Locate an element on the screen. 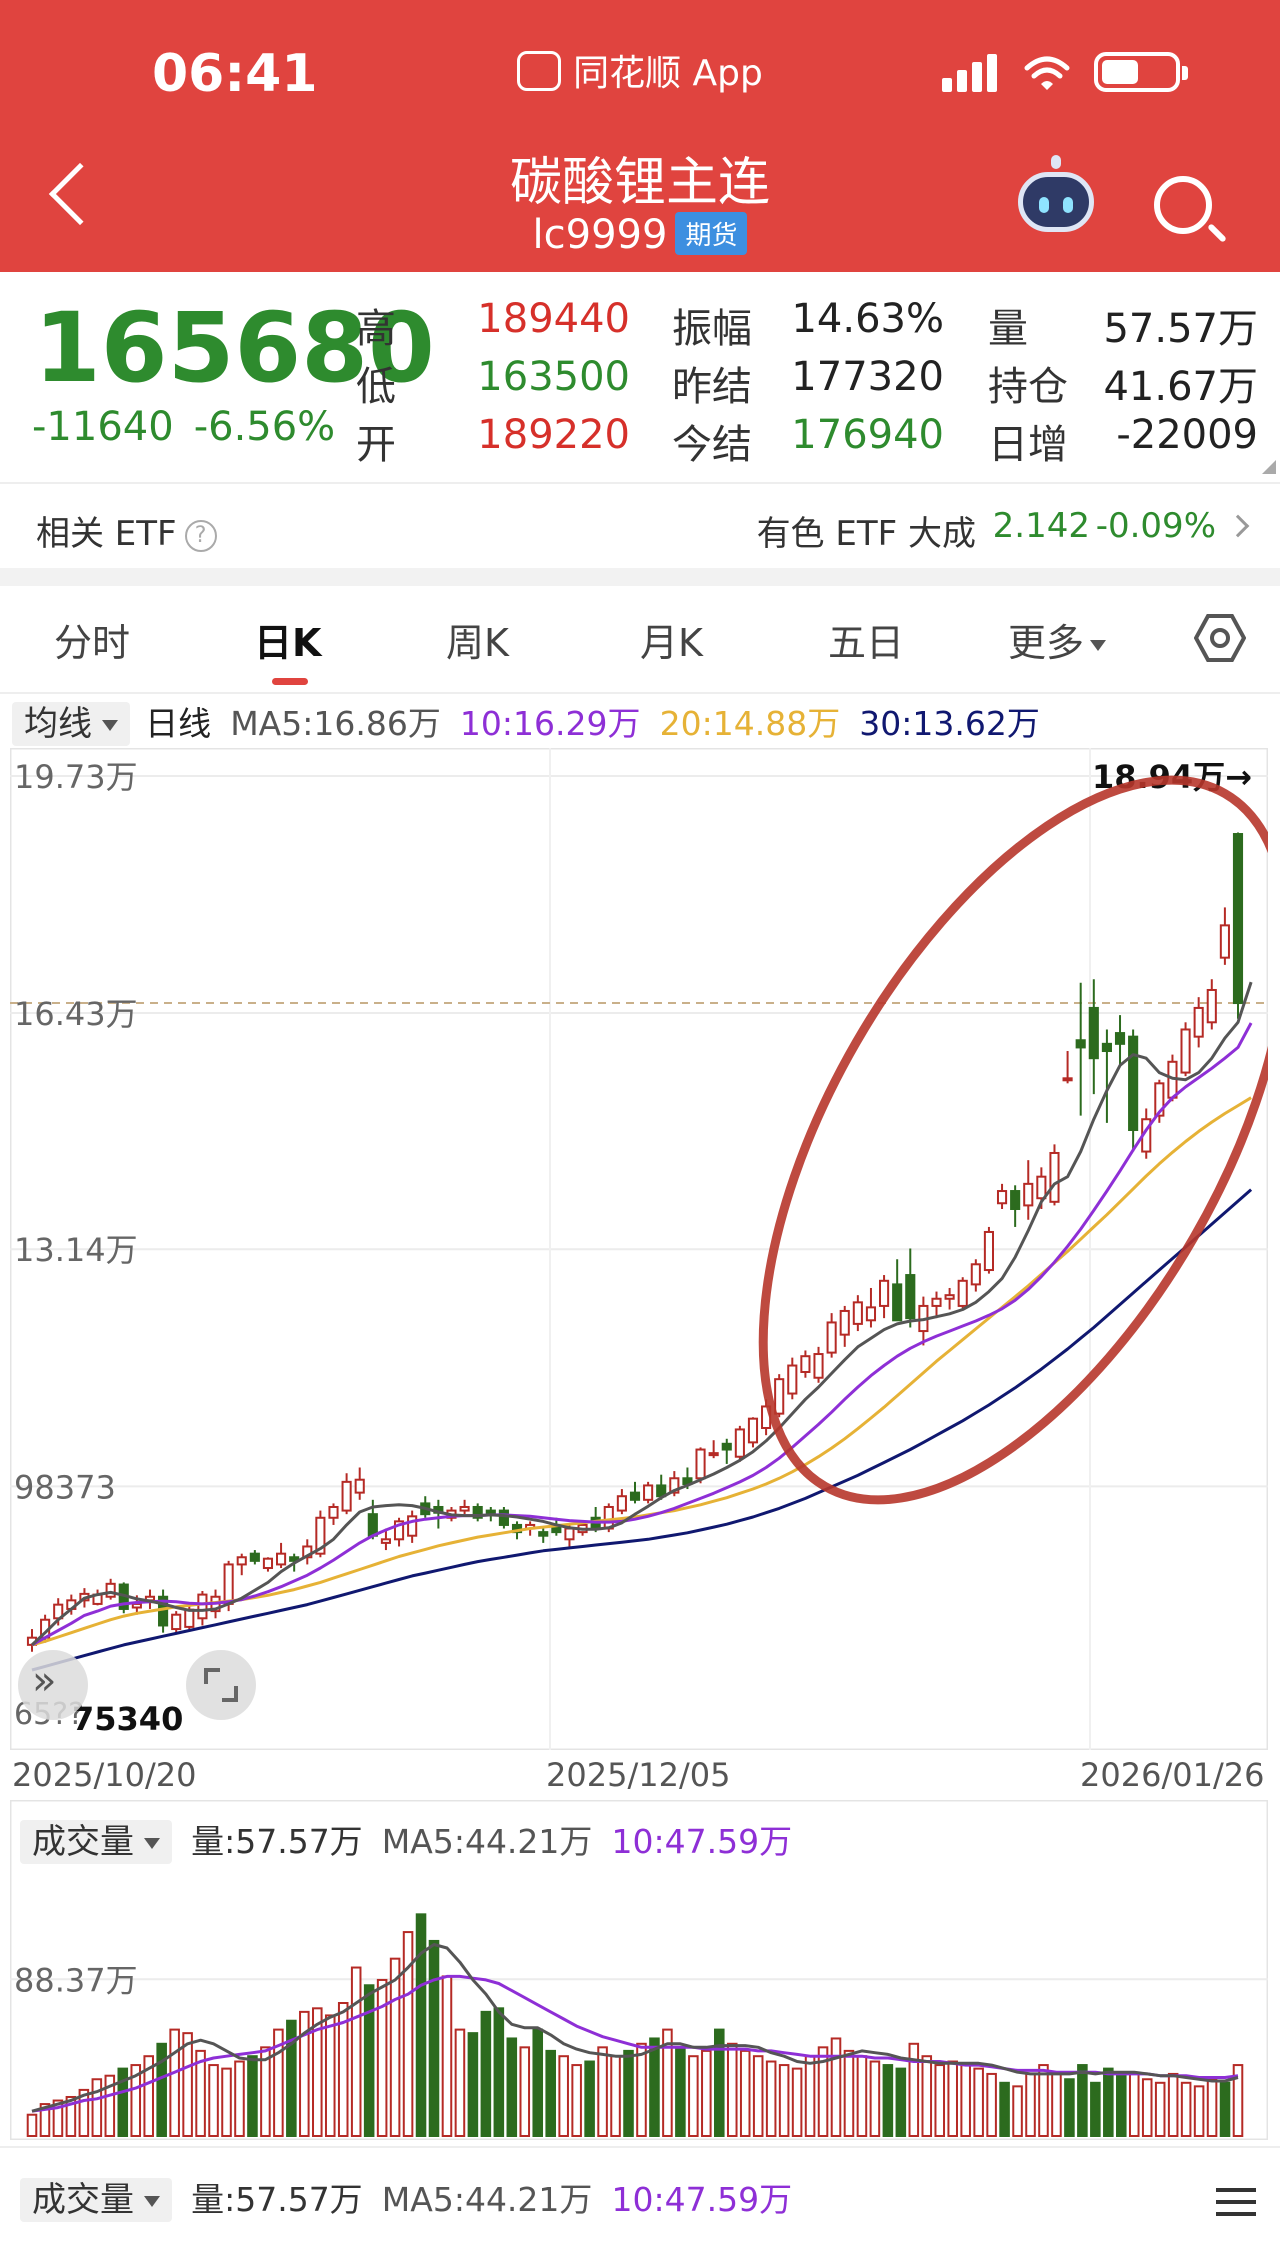 This screenshot has height=2244, width=1280. expand-button: » is located at coordinates (53, 1685).